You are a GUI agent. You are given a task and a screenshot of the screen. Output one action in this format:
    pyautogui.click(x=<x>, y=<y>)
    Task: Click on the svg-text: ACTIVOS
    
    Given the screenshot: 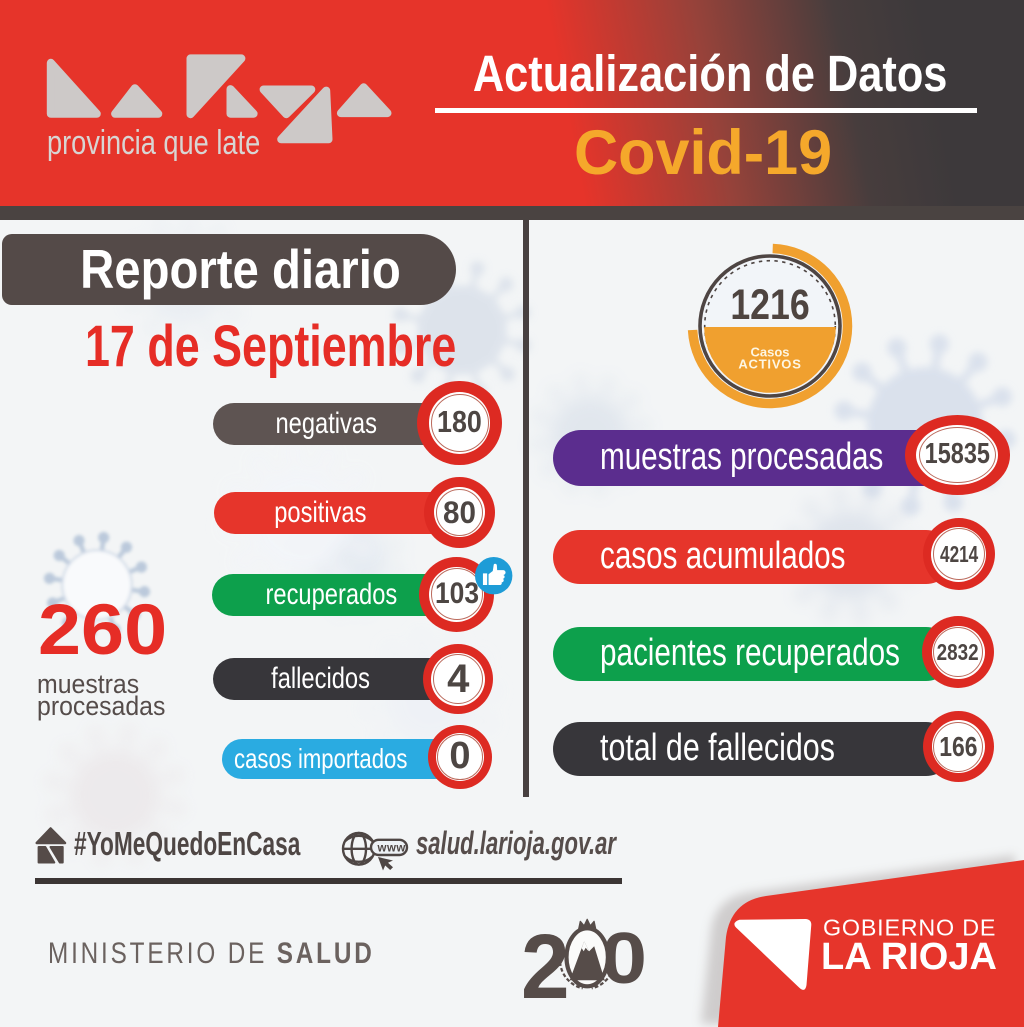 What is the action you would take?
    pyautogui.click(x=769, y=364)
    